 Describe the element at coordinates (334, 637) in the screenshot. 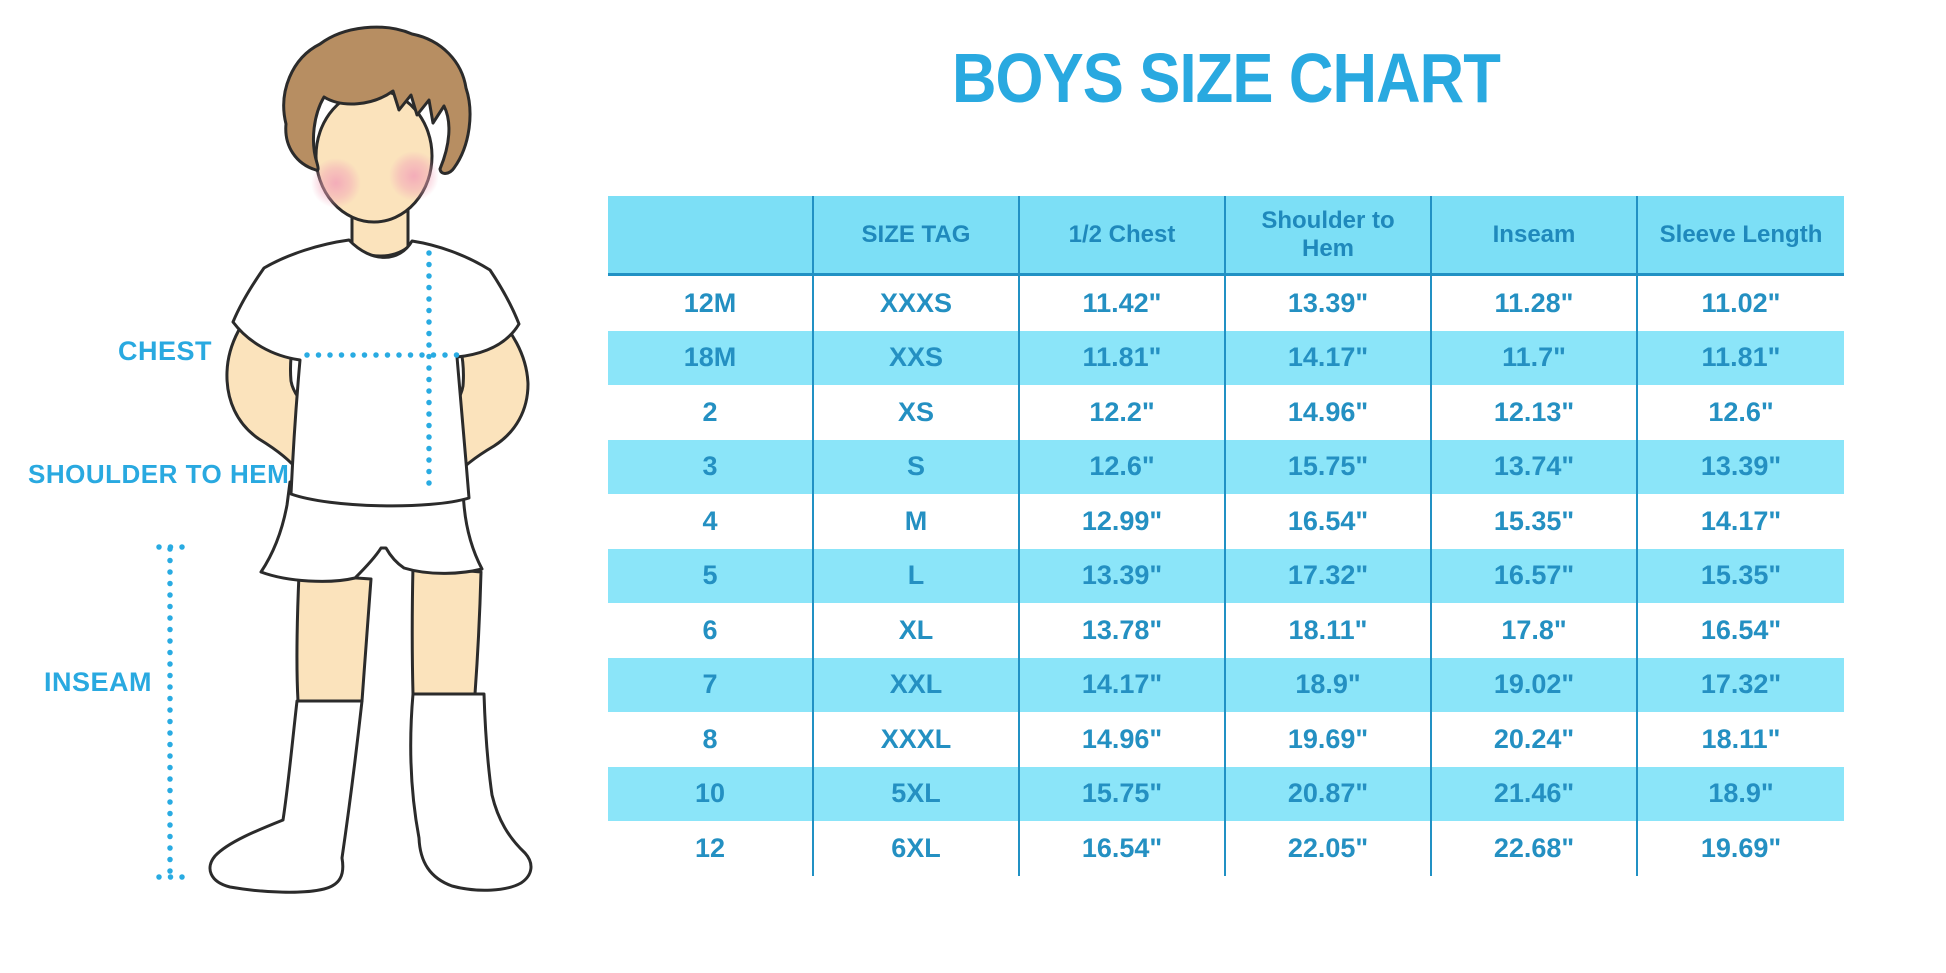

I see `boy-left-leg` at that location.